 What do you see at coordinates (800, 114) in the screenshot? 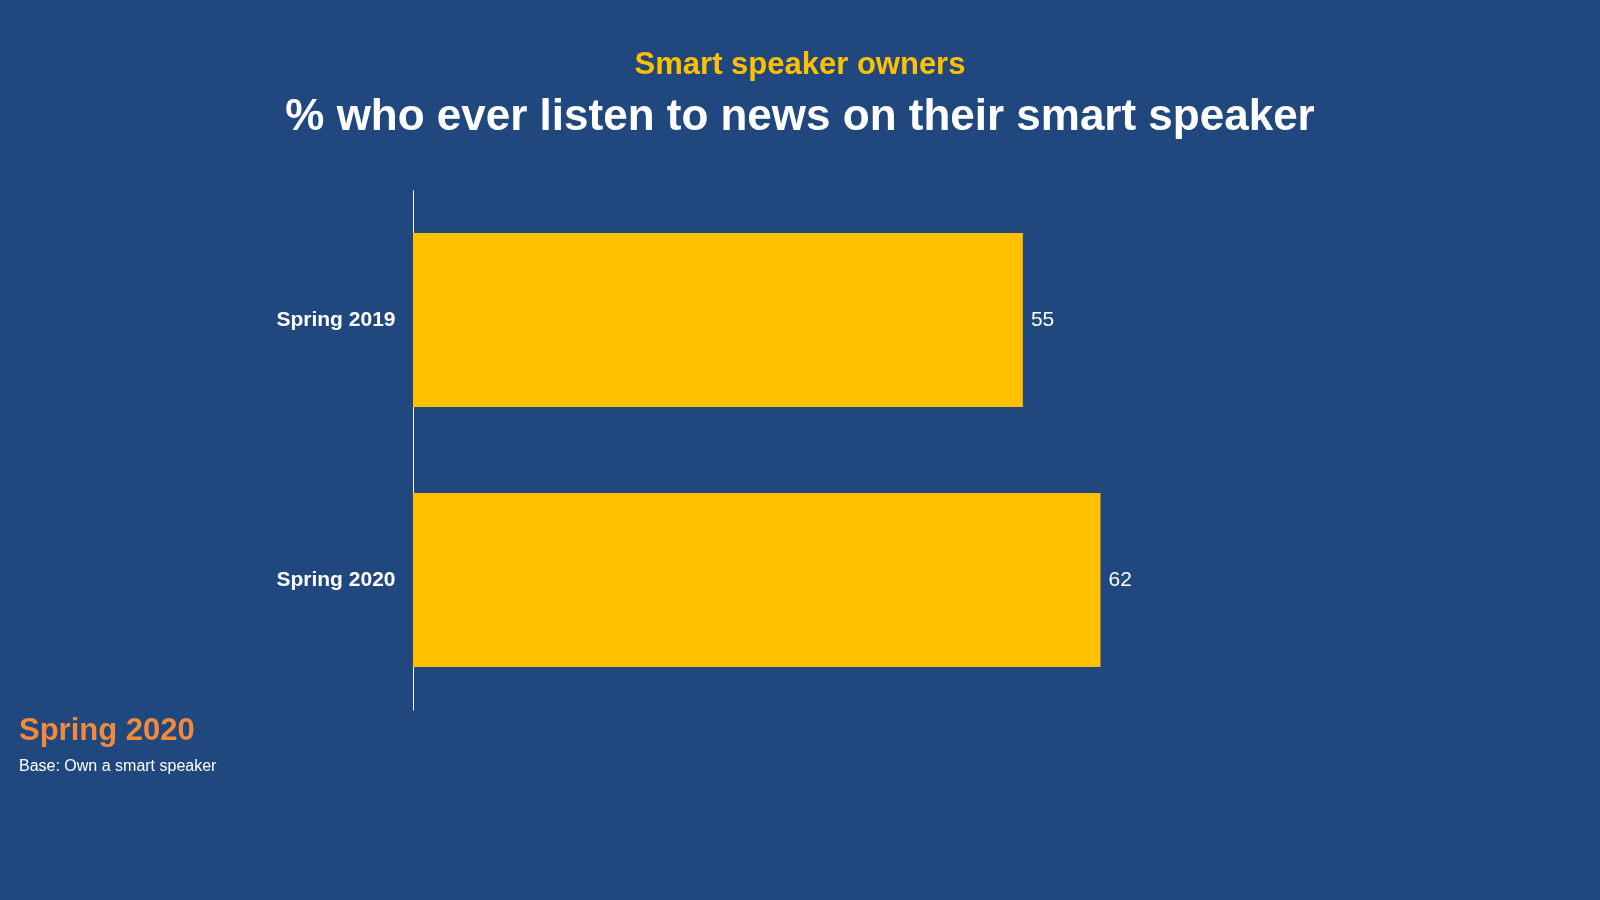
I see `chart-subtitle: % who ever listen to news on their smart speaker` at bounding box center [800, 114].